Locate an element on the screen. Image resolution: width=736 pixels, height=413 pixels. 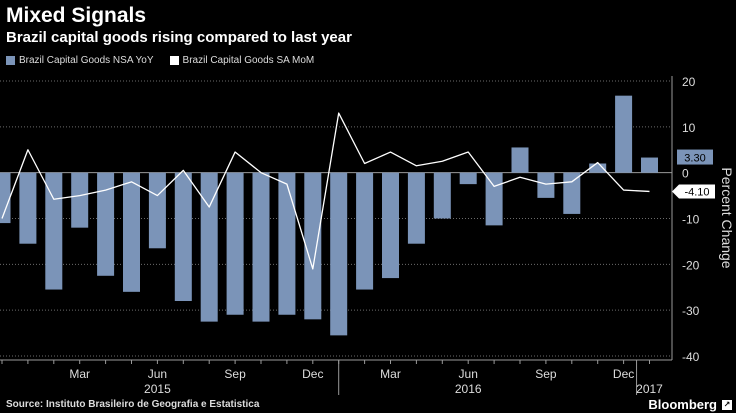
year-label: 2016 is located at coordinates (468, 389).